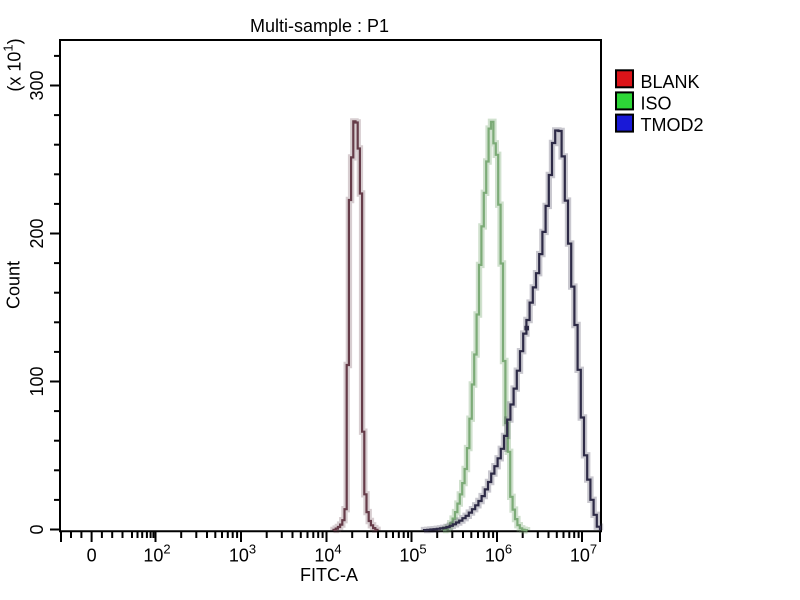 Image resolution: width=800 pixels, height=600 pixels. What do you see at coordinates (329, 575) in the screenshot?
I see `svg-text: FITC-A` at bounding box center [329, 575].